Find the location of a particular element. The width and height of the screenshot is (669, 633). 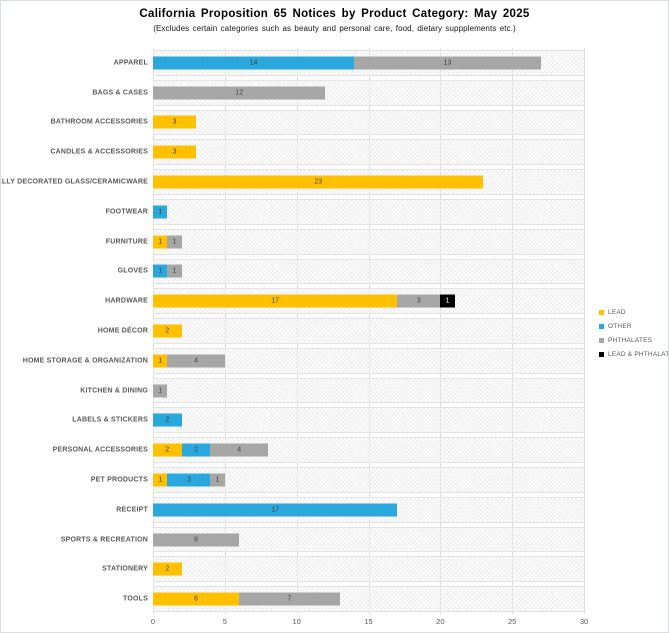

category-row-stationery: STATIONERY 2 is located at coordinates (343, 569).